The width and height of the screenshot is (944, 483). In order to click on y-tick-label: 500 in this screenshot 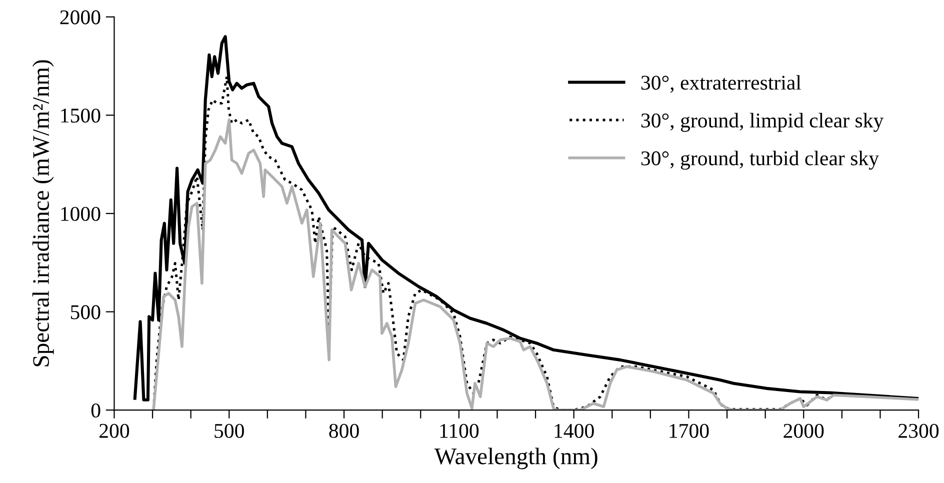, I will do `click(85, 312)`.